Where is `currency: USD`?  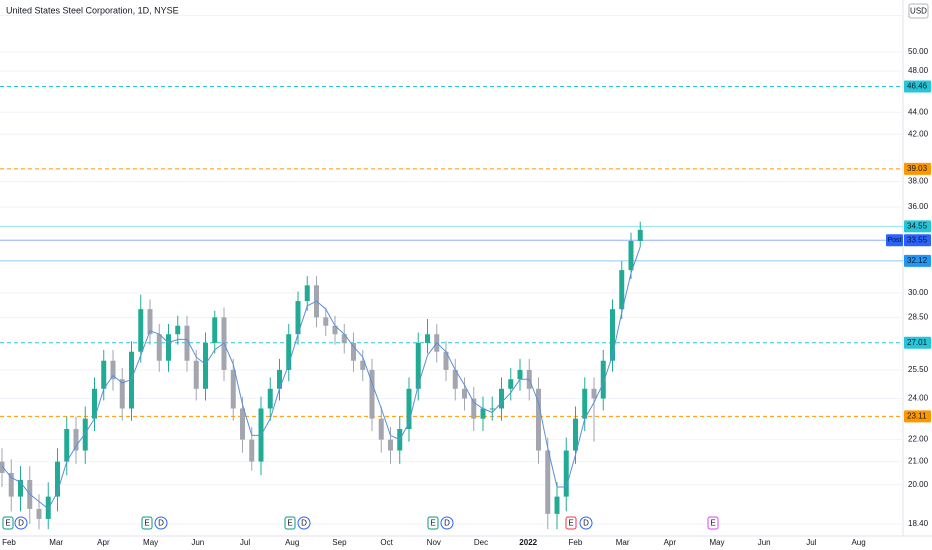 currency: USD is located at coordinates (918, 11).